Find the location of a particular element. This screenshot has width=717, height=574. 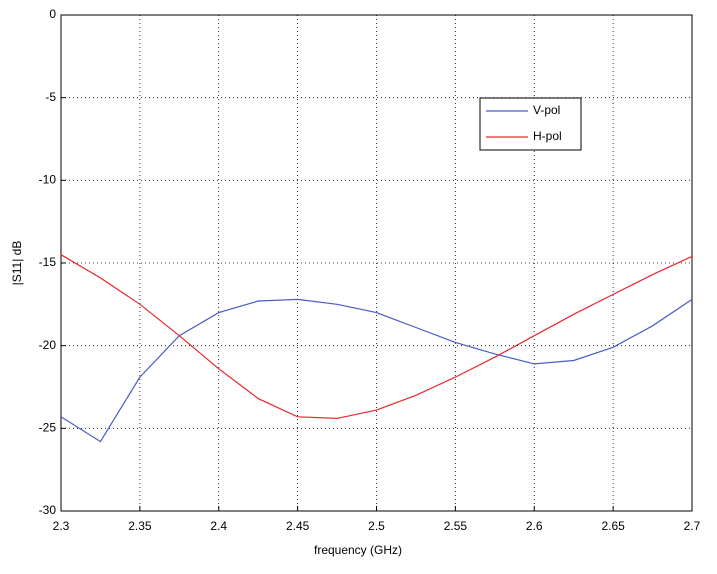

y-axis-label: |S11| dB is located at coordinates (17, 263).